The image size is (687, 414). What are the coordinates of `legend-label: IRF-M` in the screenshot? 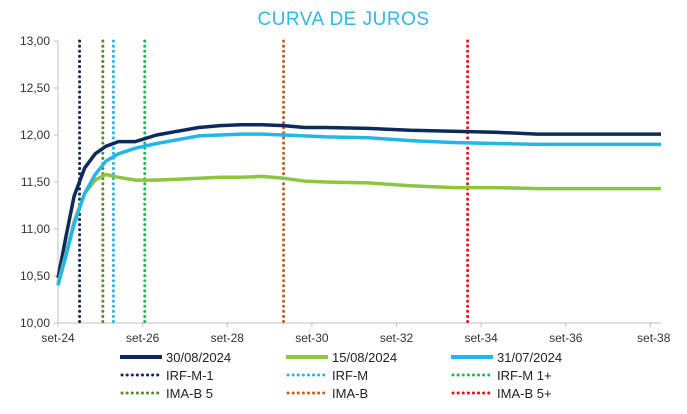 It's located at (350, 375).